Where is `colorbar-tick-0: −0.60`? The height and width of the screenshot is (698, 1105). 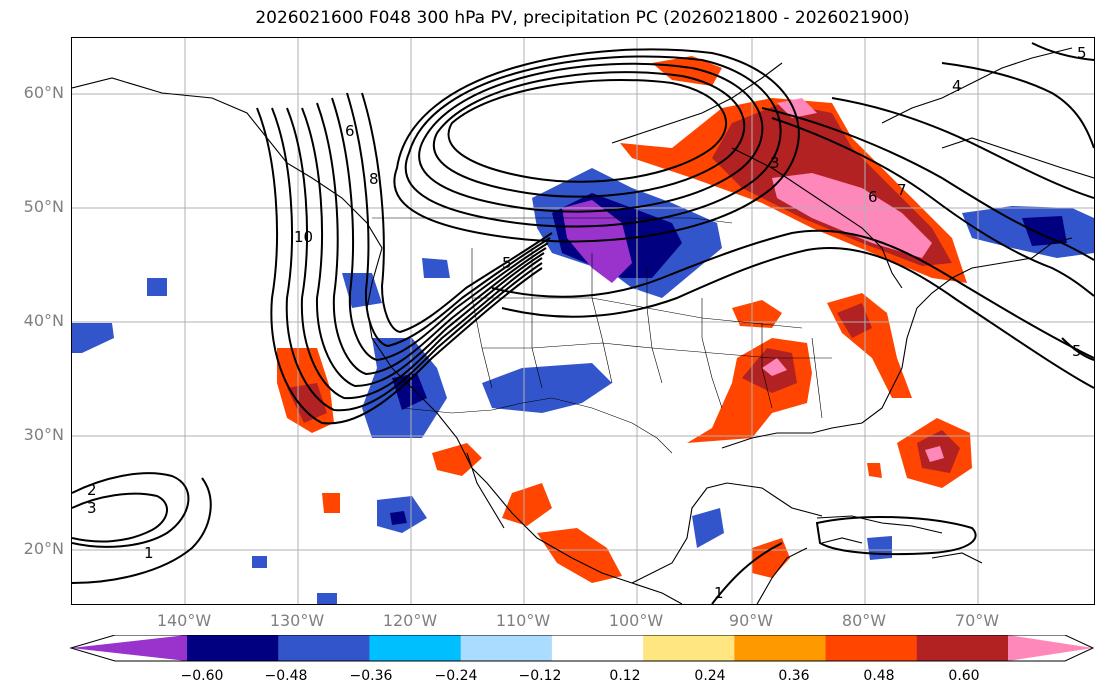
colorbar-tick-0: −0.60 is located at coordinates (202, 676).